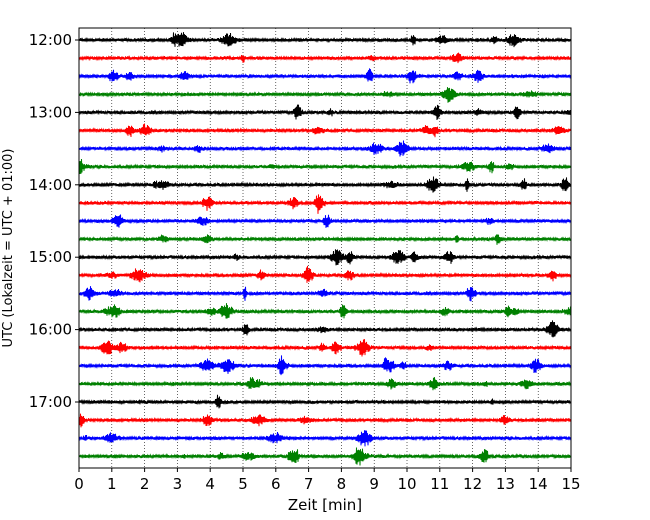  Describe the element at coordinates (325, 348) in the screenshot. I see `trace-16:15` at that location.